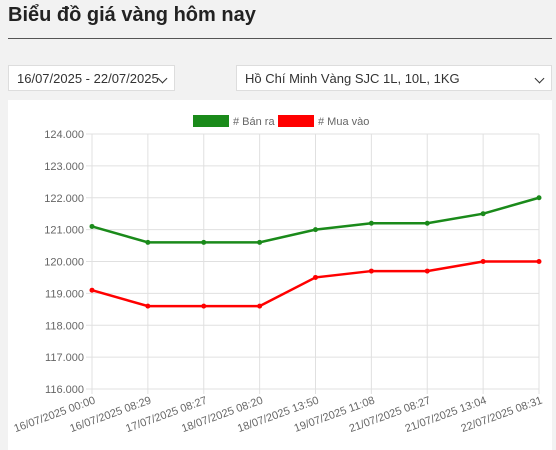  Describe the element at coordinates (64, 199) in the screenshot. I see `y-tick-label: 122.000` at that location.